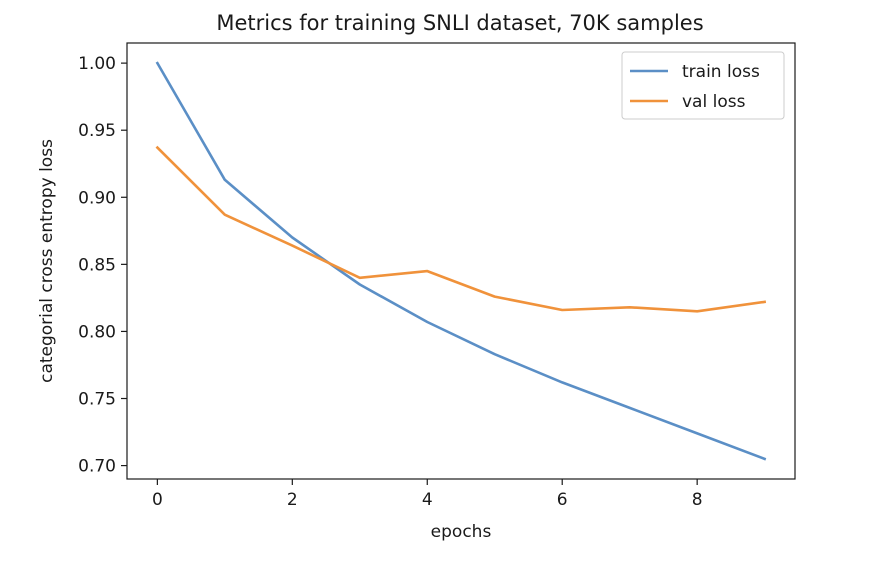  I want to click on x-tick-label: 8, so click(697, 500).